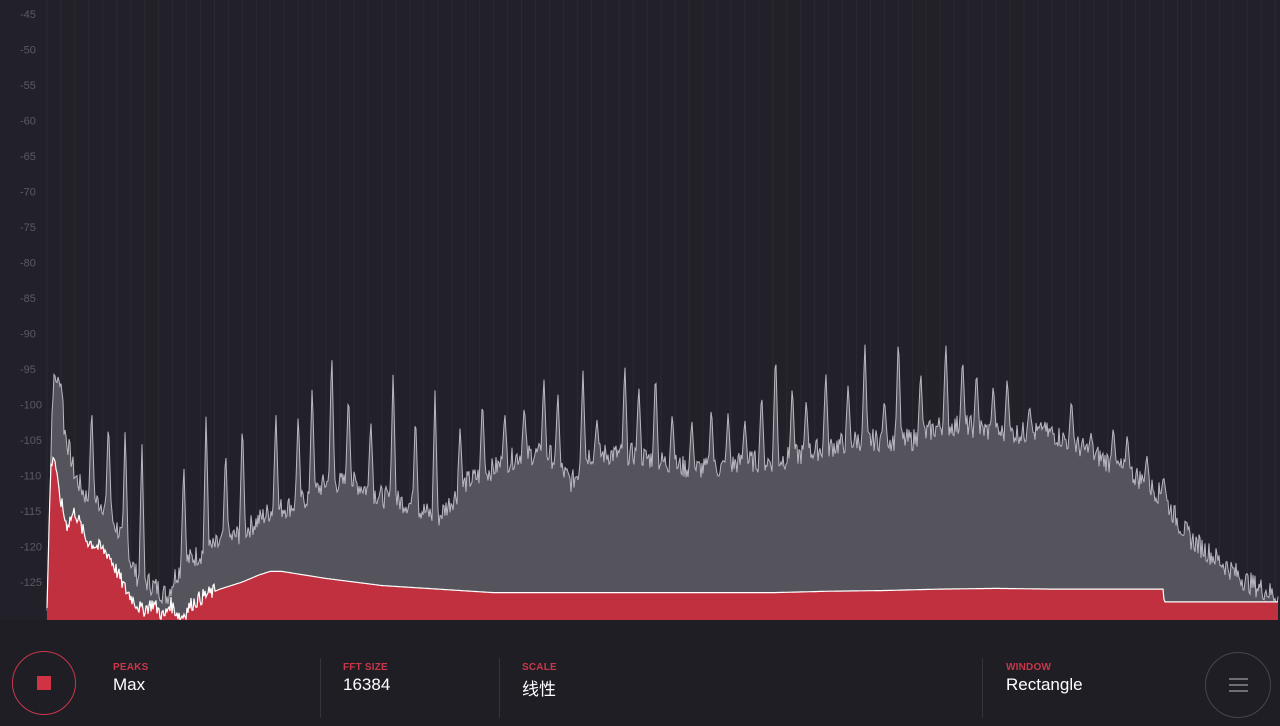 This screenshot has height=726, width=1280. I want to click on y-tick-label: -55, so click(28, 86).